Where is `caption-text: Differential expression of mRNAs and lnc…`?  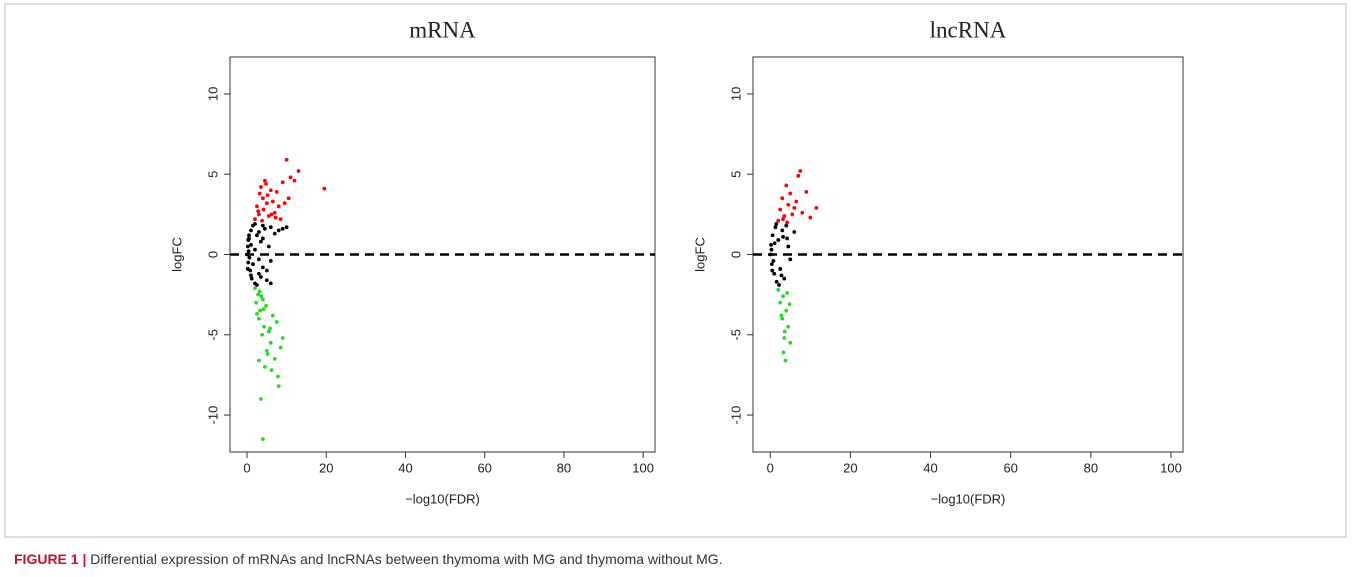 caption-text: Differential expression of mRNAs and lnc… is located at coordinates (406, 559).